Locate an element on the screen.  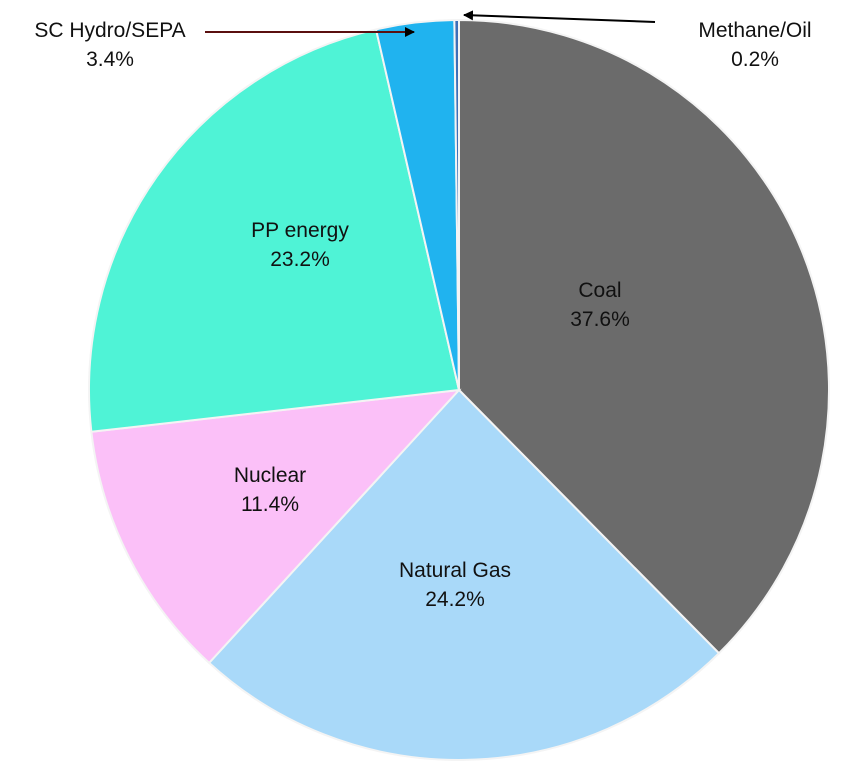
value-label: 37.6% is located at coordinates (600, 319).